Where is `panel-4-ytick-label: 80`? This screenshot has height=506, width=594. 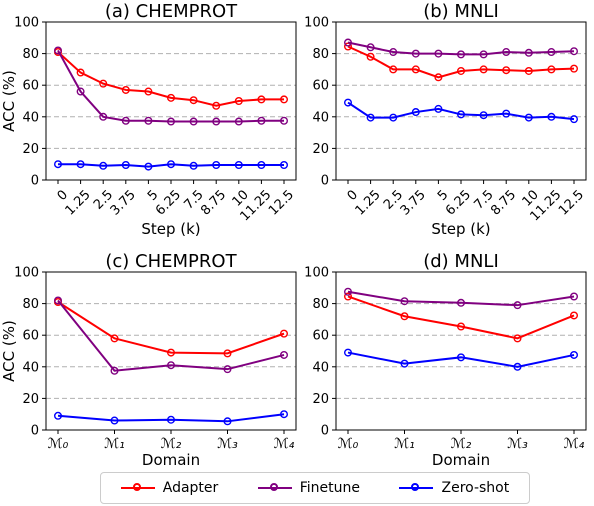
panel-4-ytick-label: 80 is located at coordinates (320, 304).